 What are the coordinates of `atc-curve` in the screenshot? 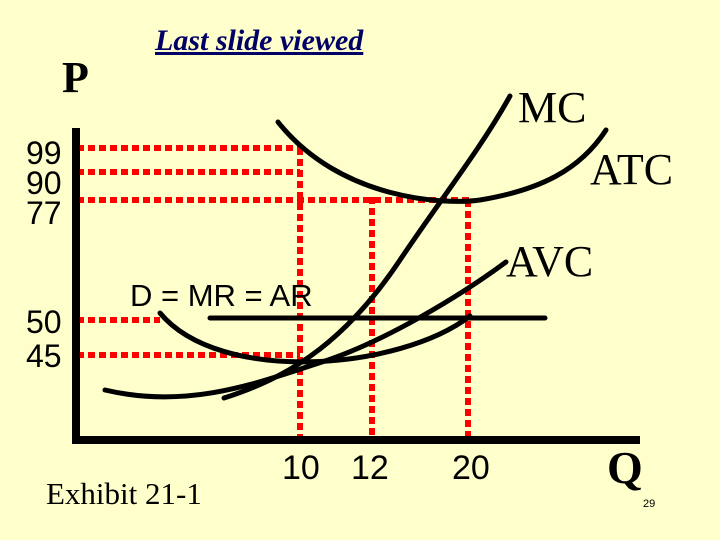 It's located at (315, 337).